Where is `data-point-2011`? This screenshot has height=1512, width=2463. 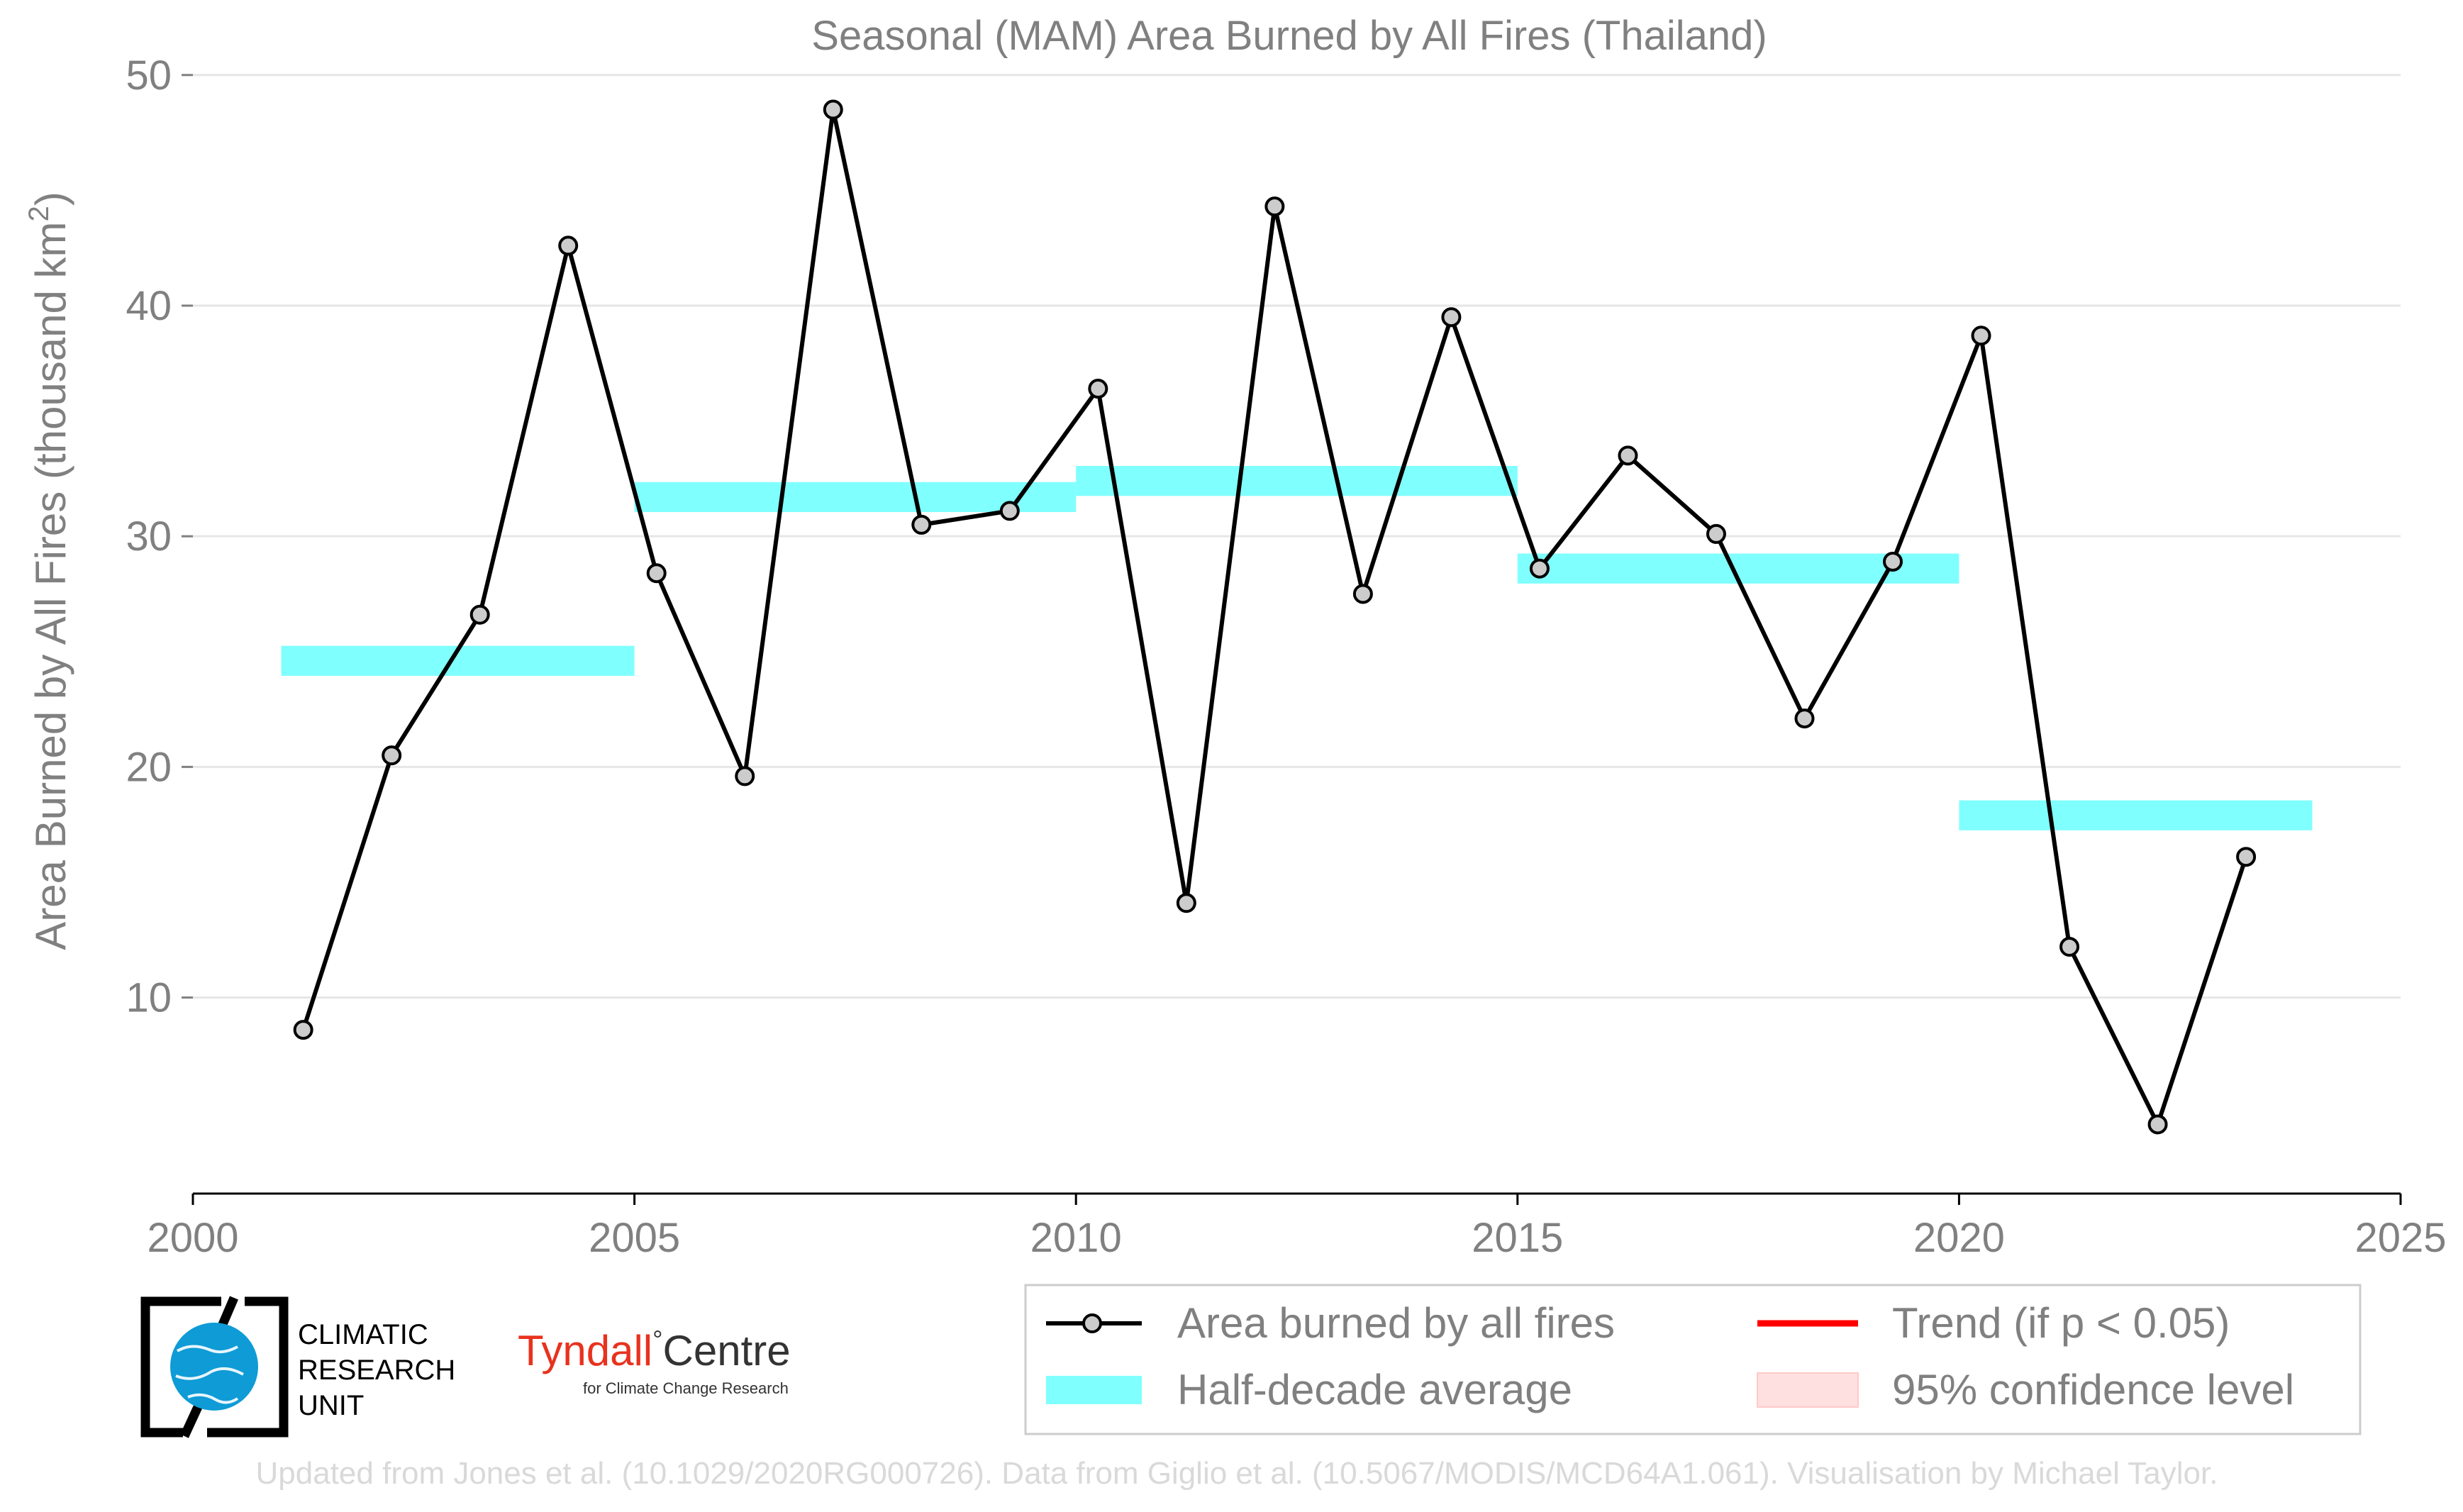
data-point-2011 is located at coordinates (1186, 903).